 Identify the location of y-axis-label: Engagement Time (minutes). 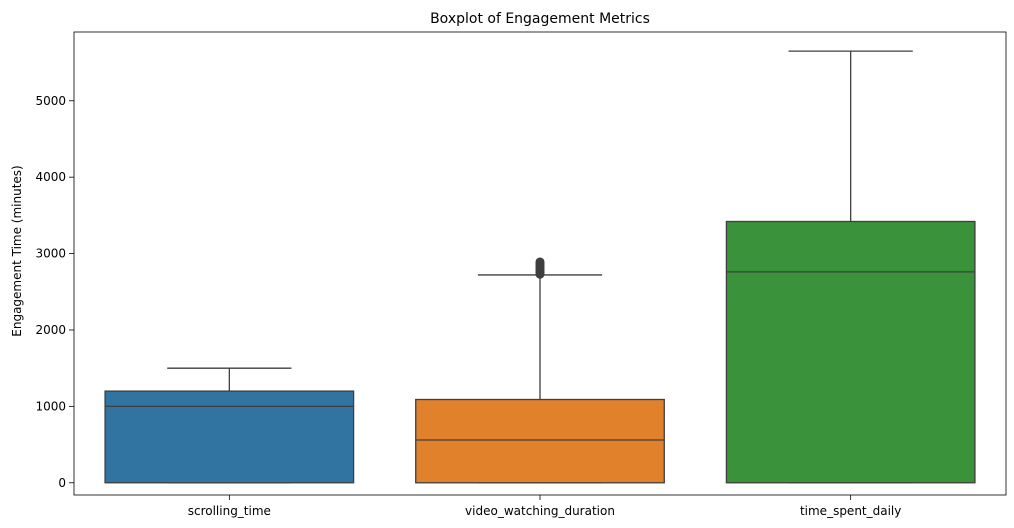
(17, 250).